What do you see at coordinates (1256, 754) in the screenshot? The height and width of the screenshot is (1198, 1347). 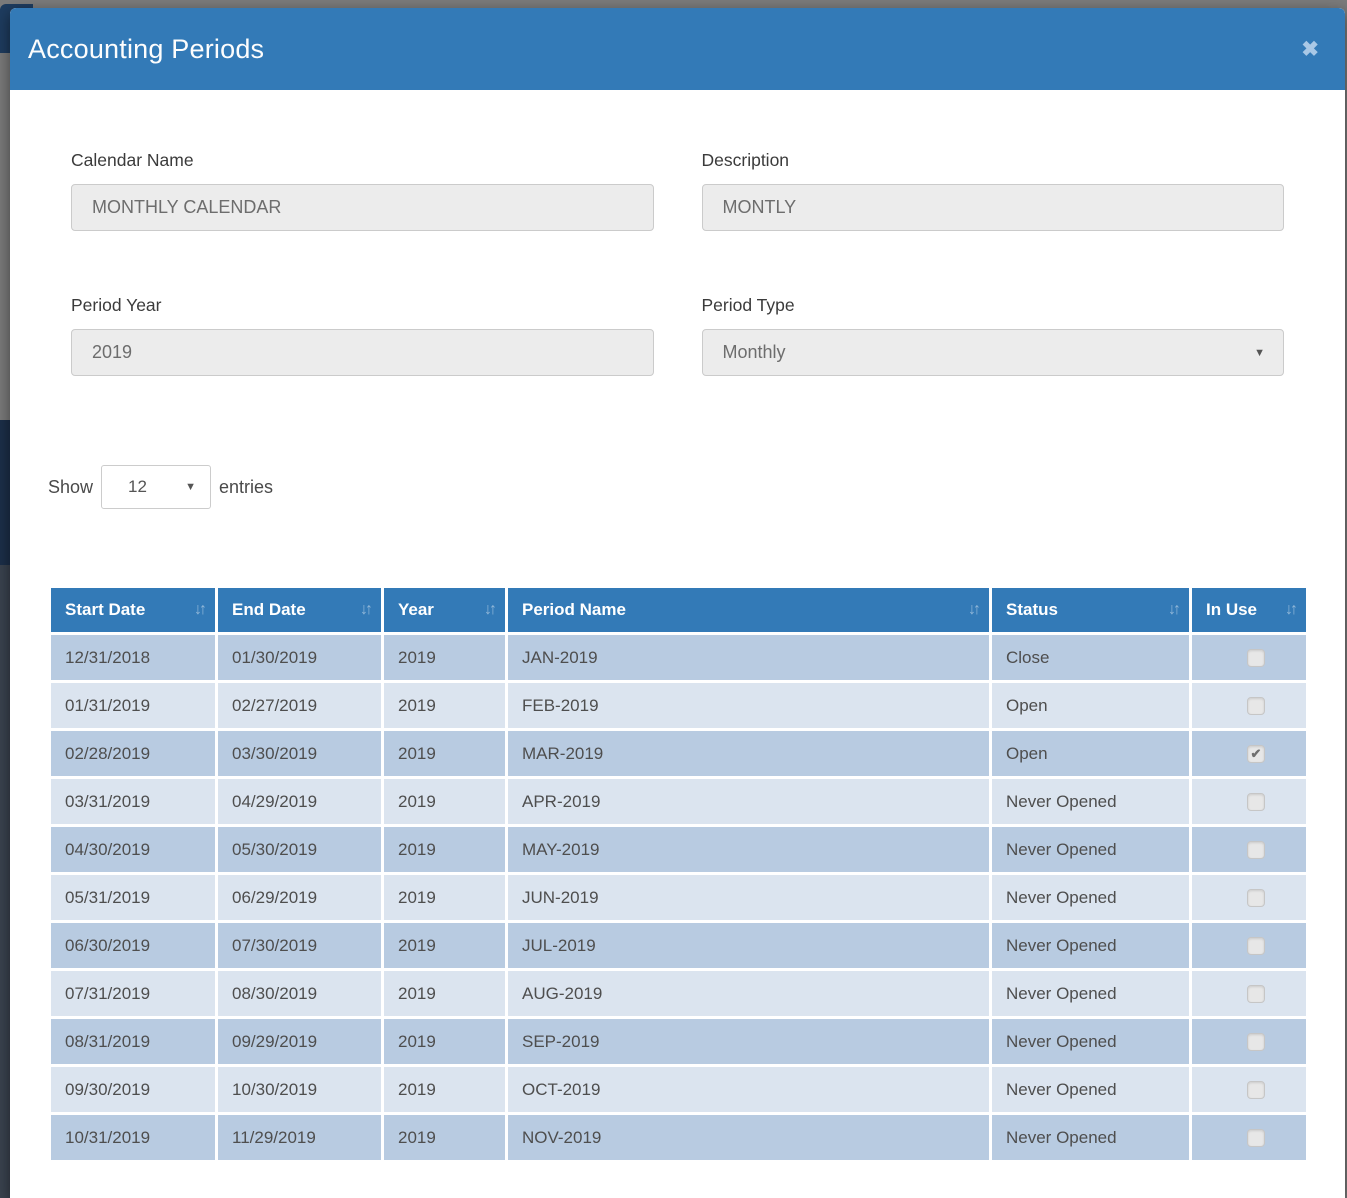 I see `in-use-checkbox: ✔` at bounding box center [1256, 754].